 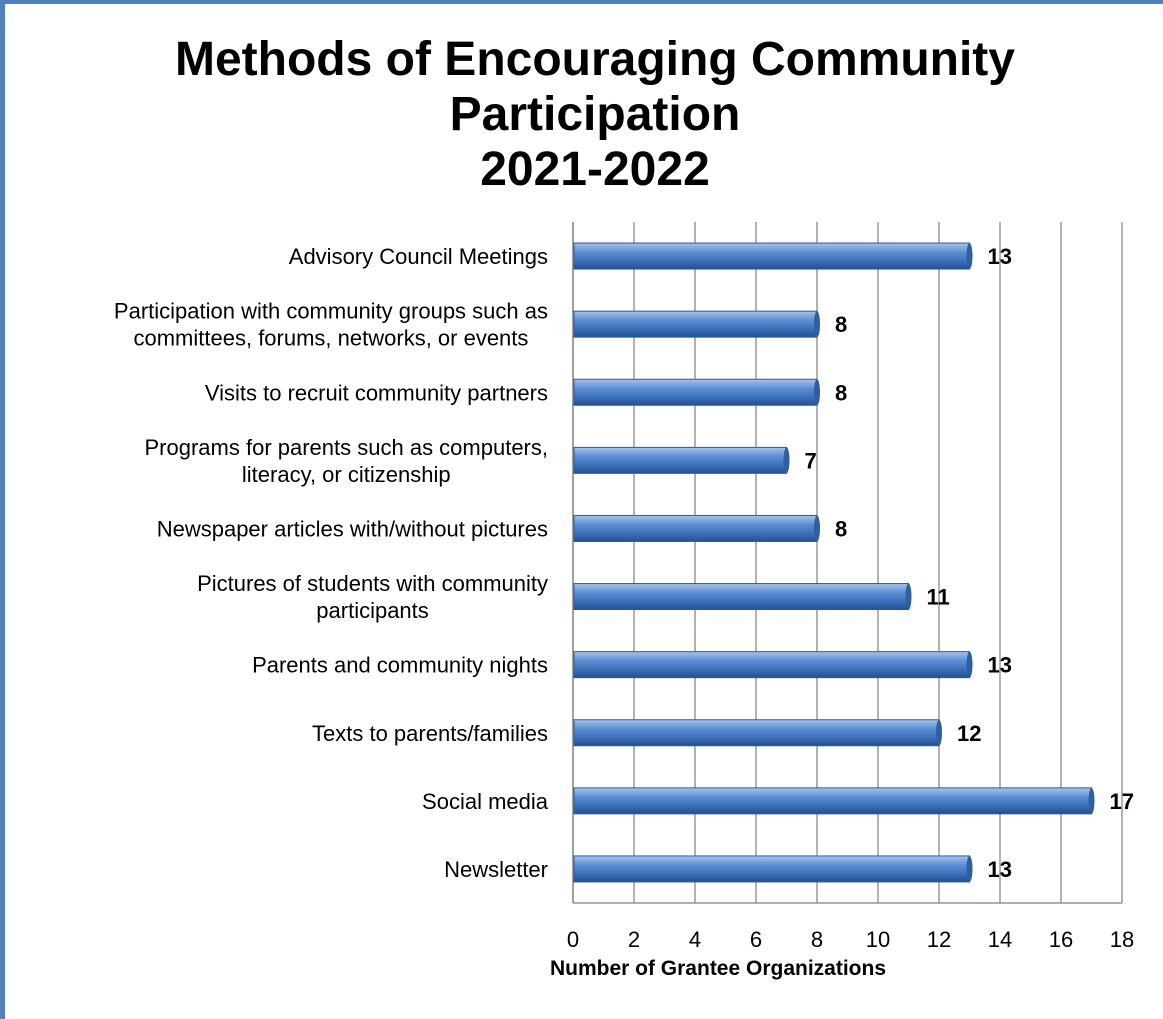 I want to click on data-label-0: 13, so click(x=1000, y=256).